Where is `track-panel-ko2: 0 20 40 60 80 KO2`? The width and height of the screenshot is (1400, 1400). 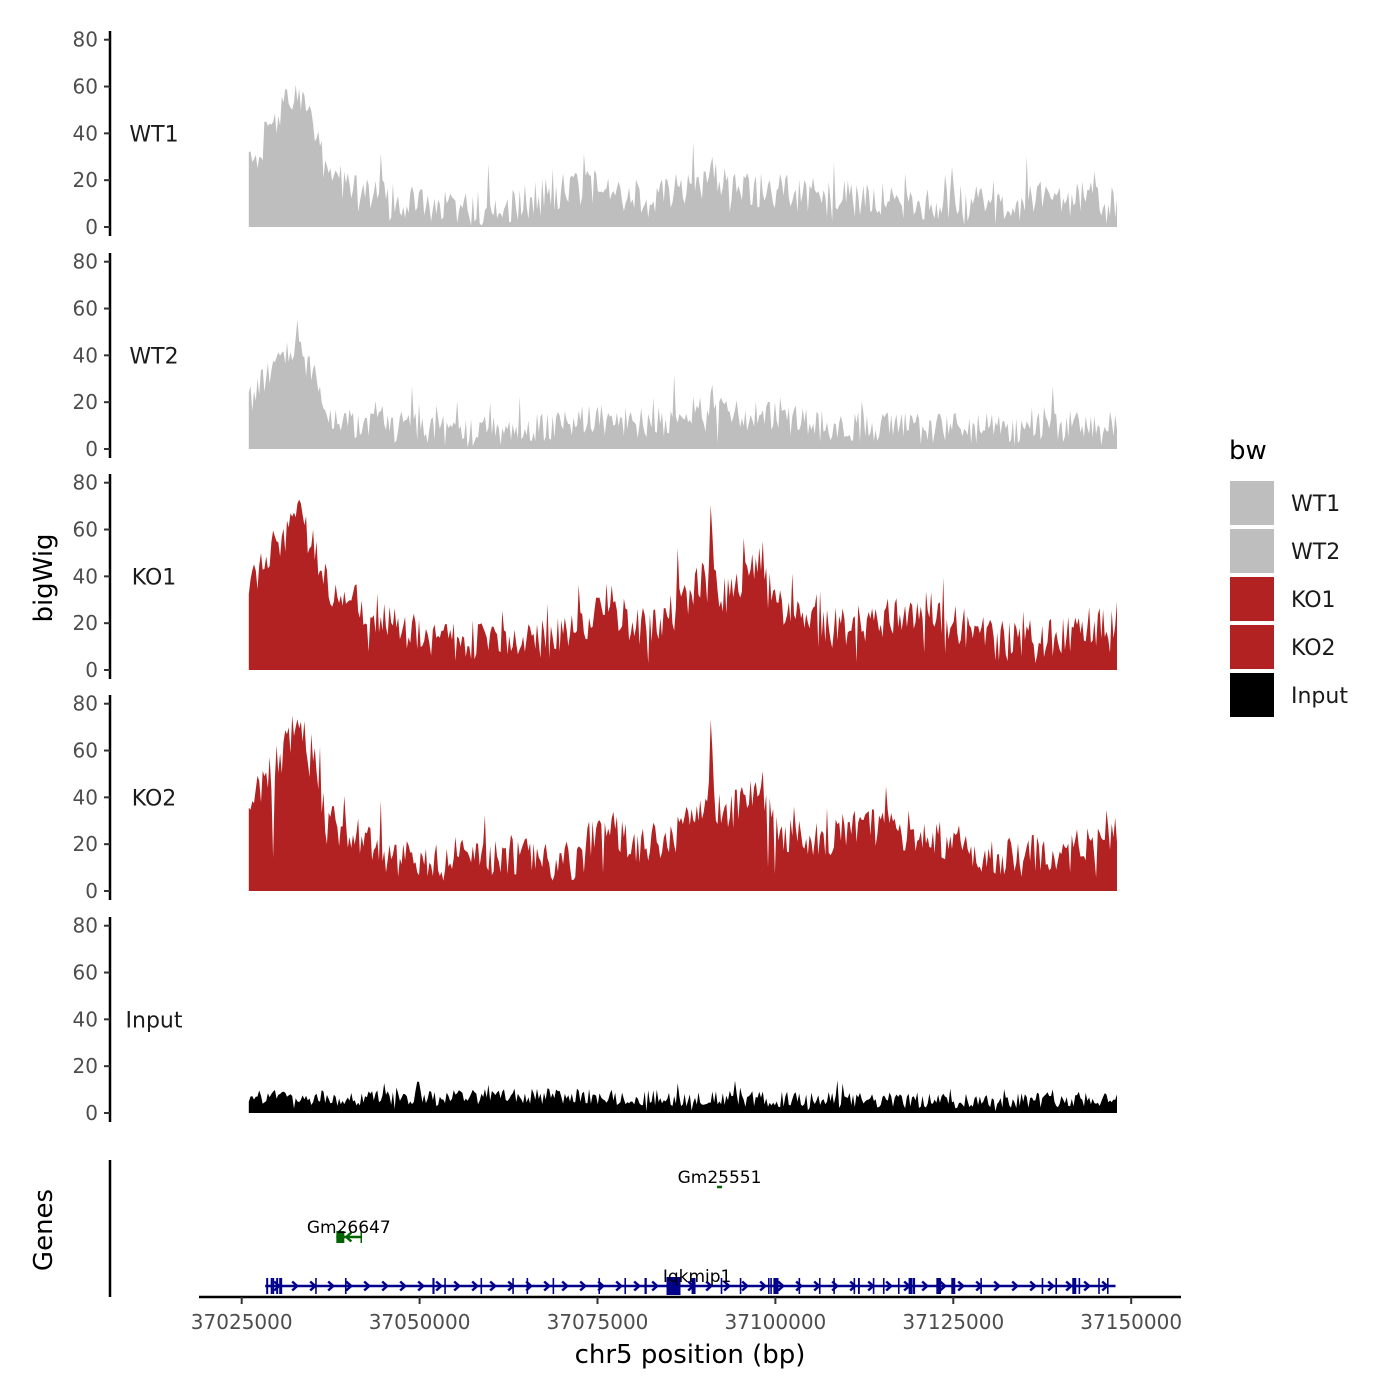
track-panel-ko2: 0 20 40 60 80 KO2 is located at coordinates (595, 797).